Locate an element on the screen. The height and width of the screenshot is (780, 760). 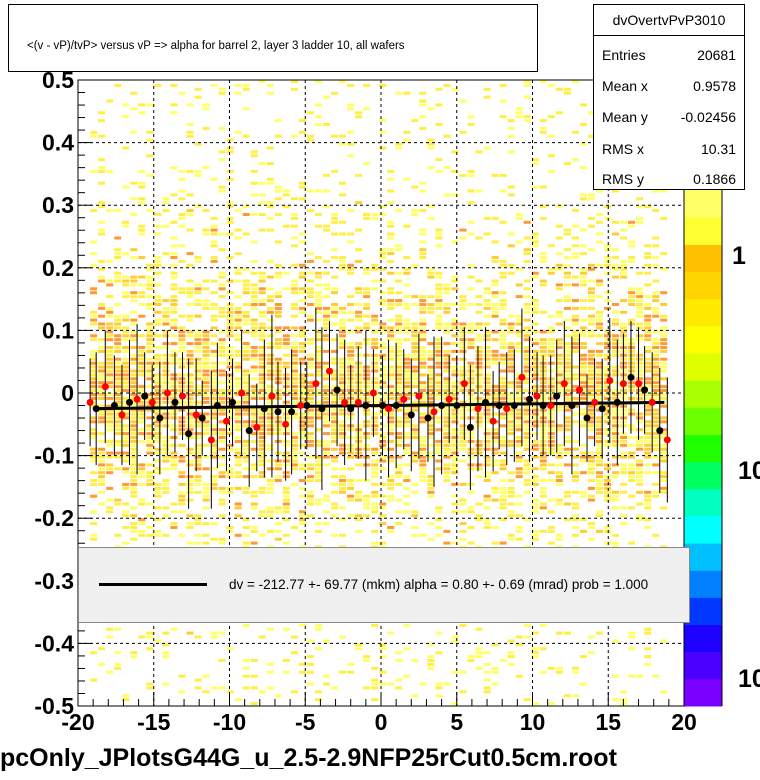
palette-swatch is located at coordinates (703, 394).